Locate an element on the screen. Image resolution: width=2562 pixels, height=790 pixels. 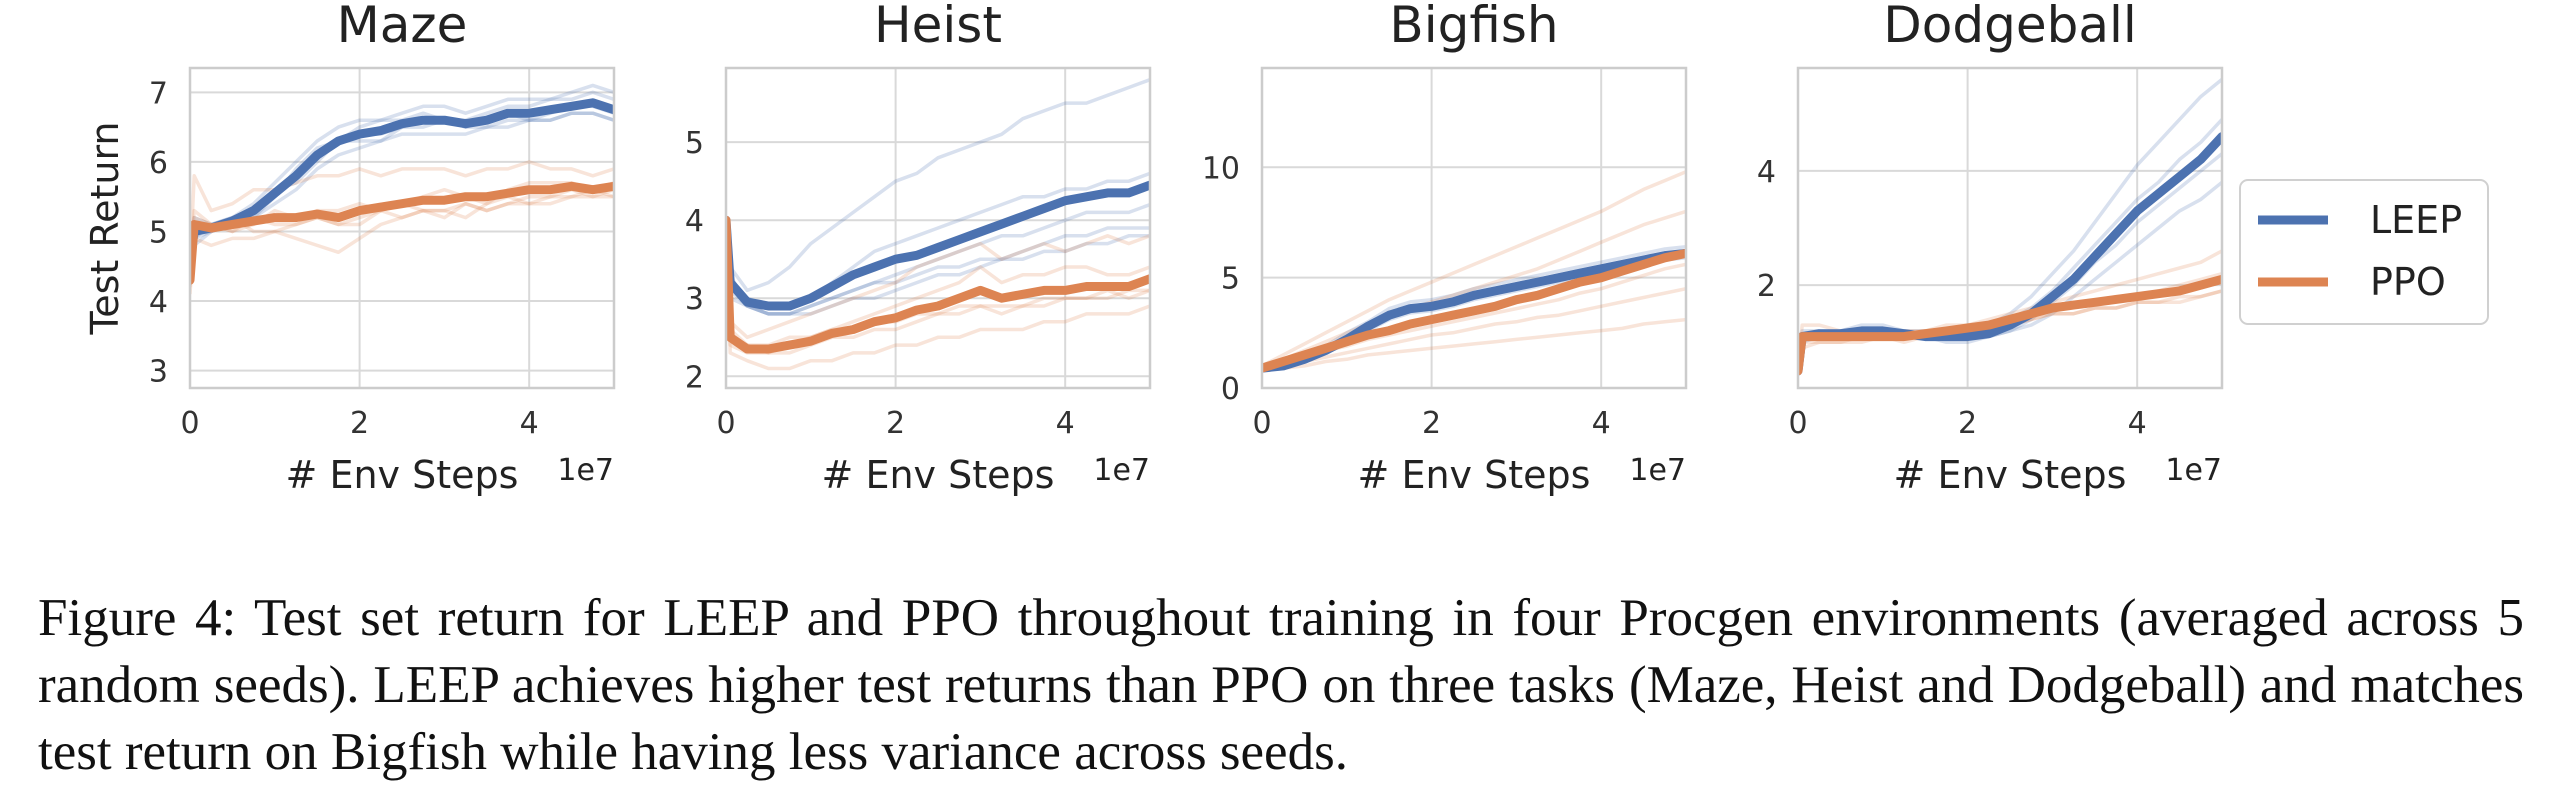
panel-dodgeball: 0 2 4 2 4 Dodgeball # Env Steps 1e7 is located at coordinates (1990, 248).